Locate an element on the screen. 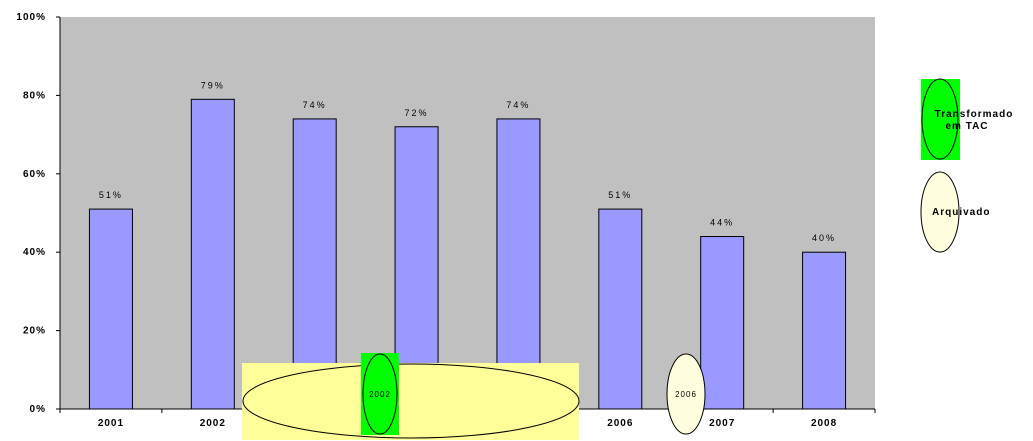 The height and width of the screenshot is (441, 1033). bar-2004 is located at coordinates (416, 268).